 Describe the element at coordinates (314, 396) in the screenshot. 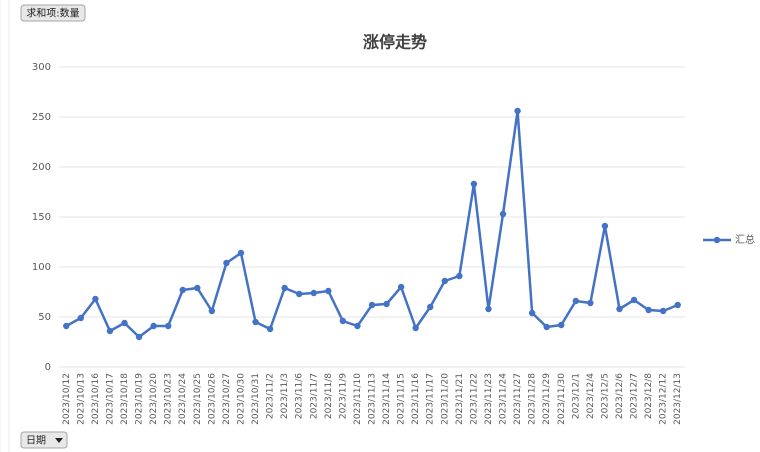

I see `x-tick-label: 2023/11/7` at that location.